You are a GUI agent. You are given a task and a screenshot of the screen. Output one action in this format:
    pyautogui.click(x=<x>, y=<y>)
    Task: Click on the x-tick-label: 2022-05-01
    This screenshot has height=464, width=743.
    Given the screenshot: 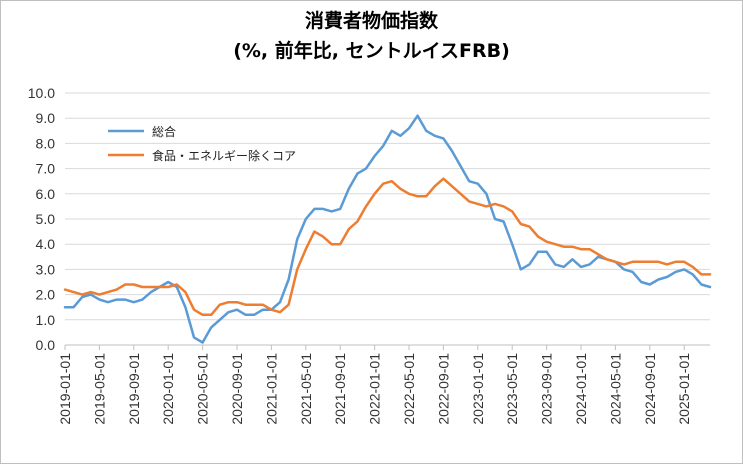 What is the action you would take?
    pyautogui.click(x=409, y=389)
    